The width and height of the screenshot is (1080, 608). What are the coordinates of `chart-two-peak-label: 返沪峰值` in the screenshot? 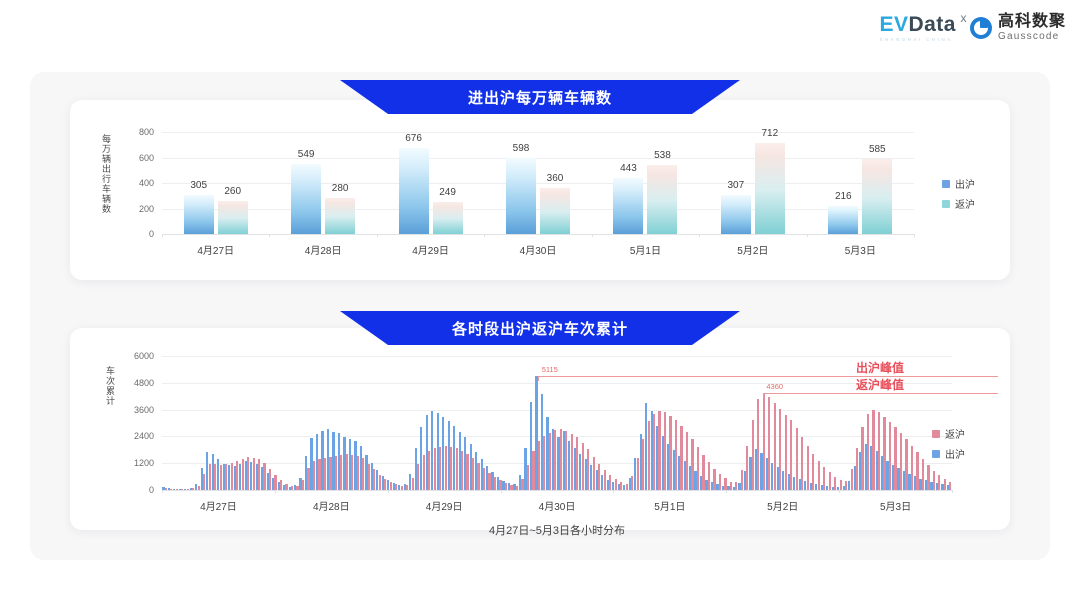 It's located at (880, 384).